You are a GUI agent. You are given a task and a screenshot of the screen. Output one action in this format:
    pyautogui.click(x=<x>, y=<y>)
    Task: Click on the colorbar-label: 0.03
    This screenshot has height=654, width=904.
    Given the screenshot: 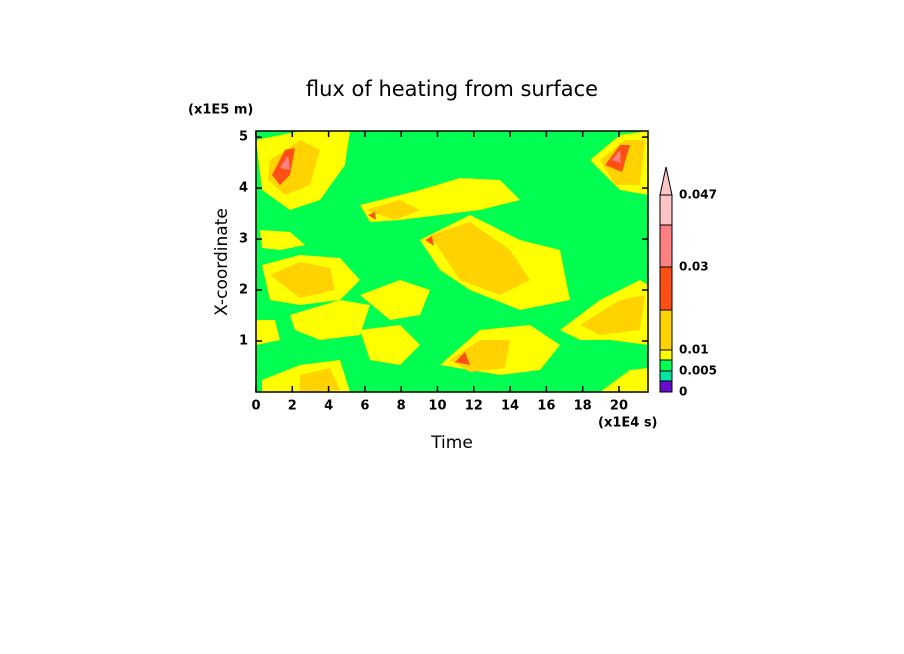 What is the action you would take?
    pyautogui.click(x=694, y=267)
    